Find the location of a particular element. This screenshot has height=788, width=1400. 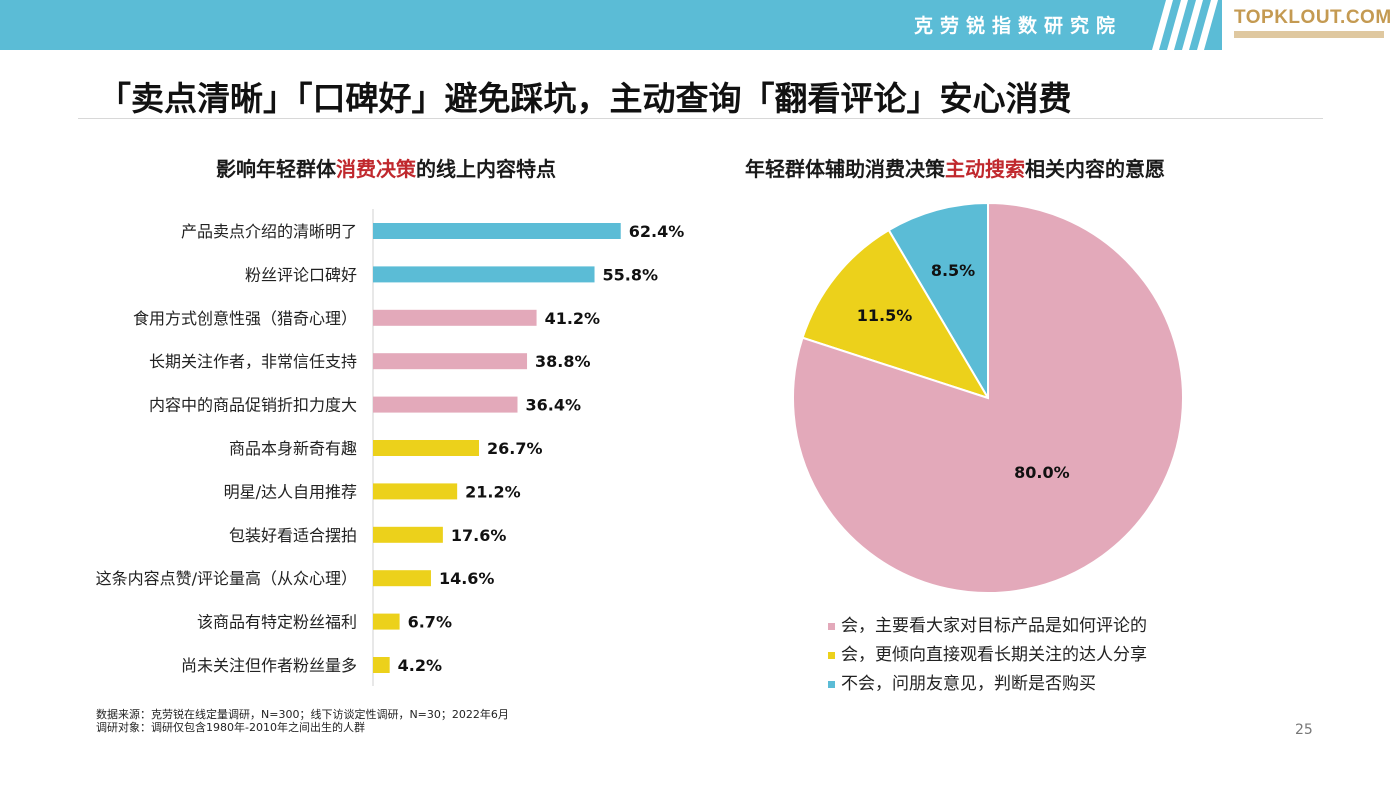

bar-category-label: 粉丝评论口碑好 is located at coordinates (301, 274).